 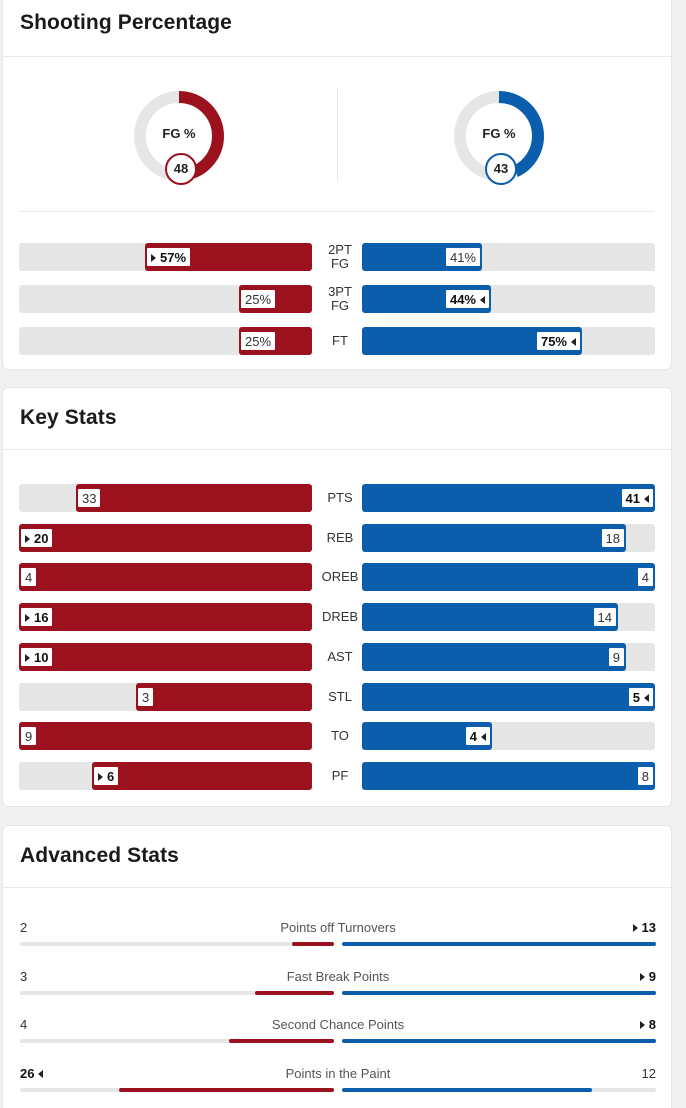 I want to click on stat-label: DREB, so click(x=340, y=617).